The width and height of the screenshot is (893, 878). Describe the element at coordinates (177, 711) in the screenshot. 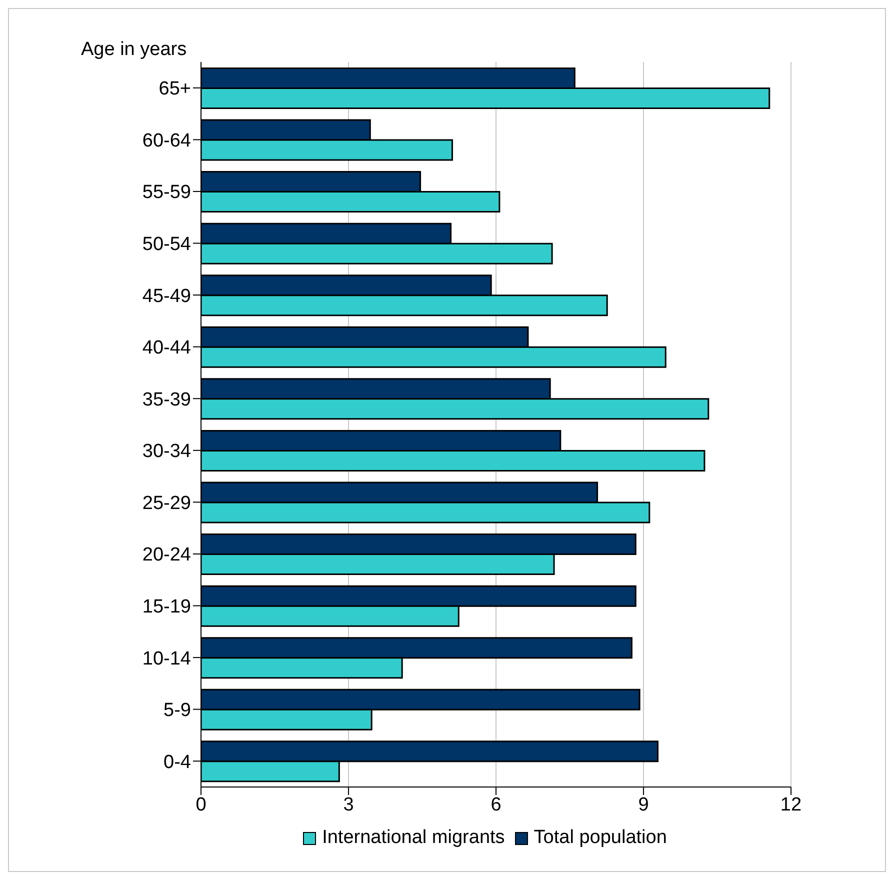

I see `y-tick-label: 5-9` at that location.